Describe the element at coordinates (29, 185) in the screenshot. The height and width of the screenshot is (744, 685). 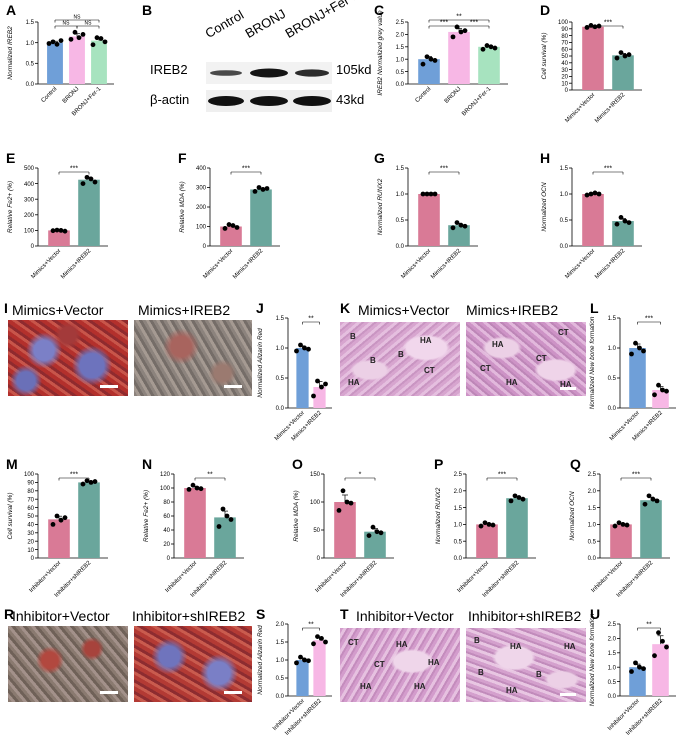
I see `y-tick-label: 400` at that location.